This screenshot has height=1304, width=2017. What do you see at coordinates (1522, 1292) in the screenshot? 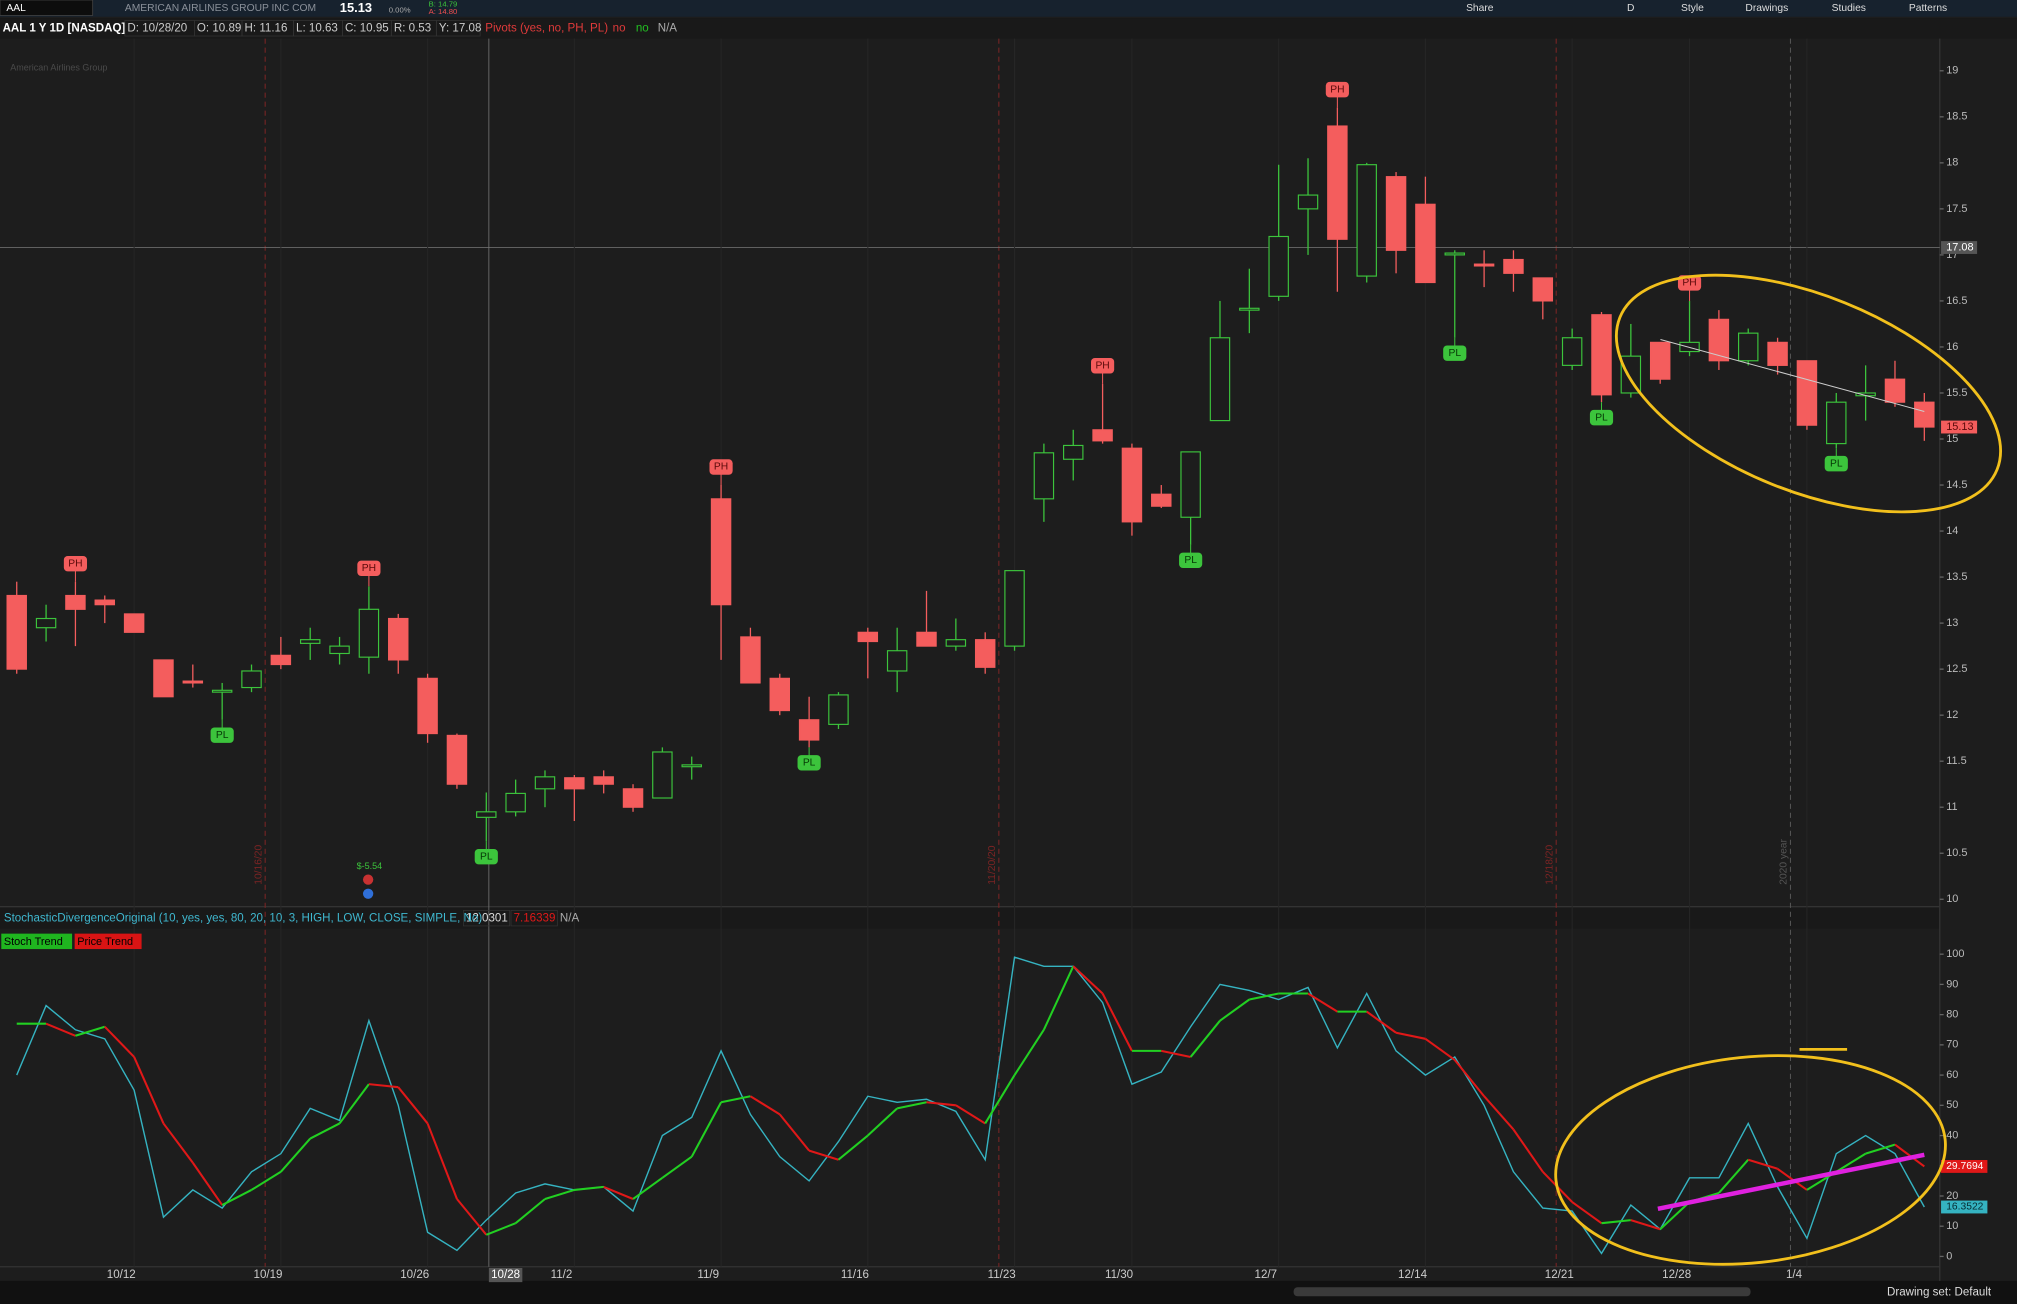
I see `scrollbar-thumb` at bounding box center [1522, 1292].